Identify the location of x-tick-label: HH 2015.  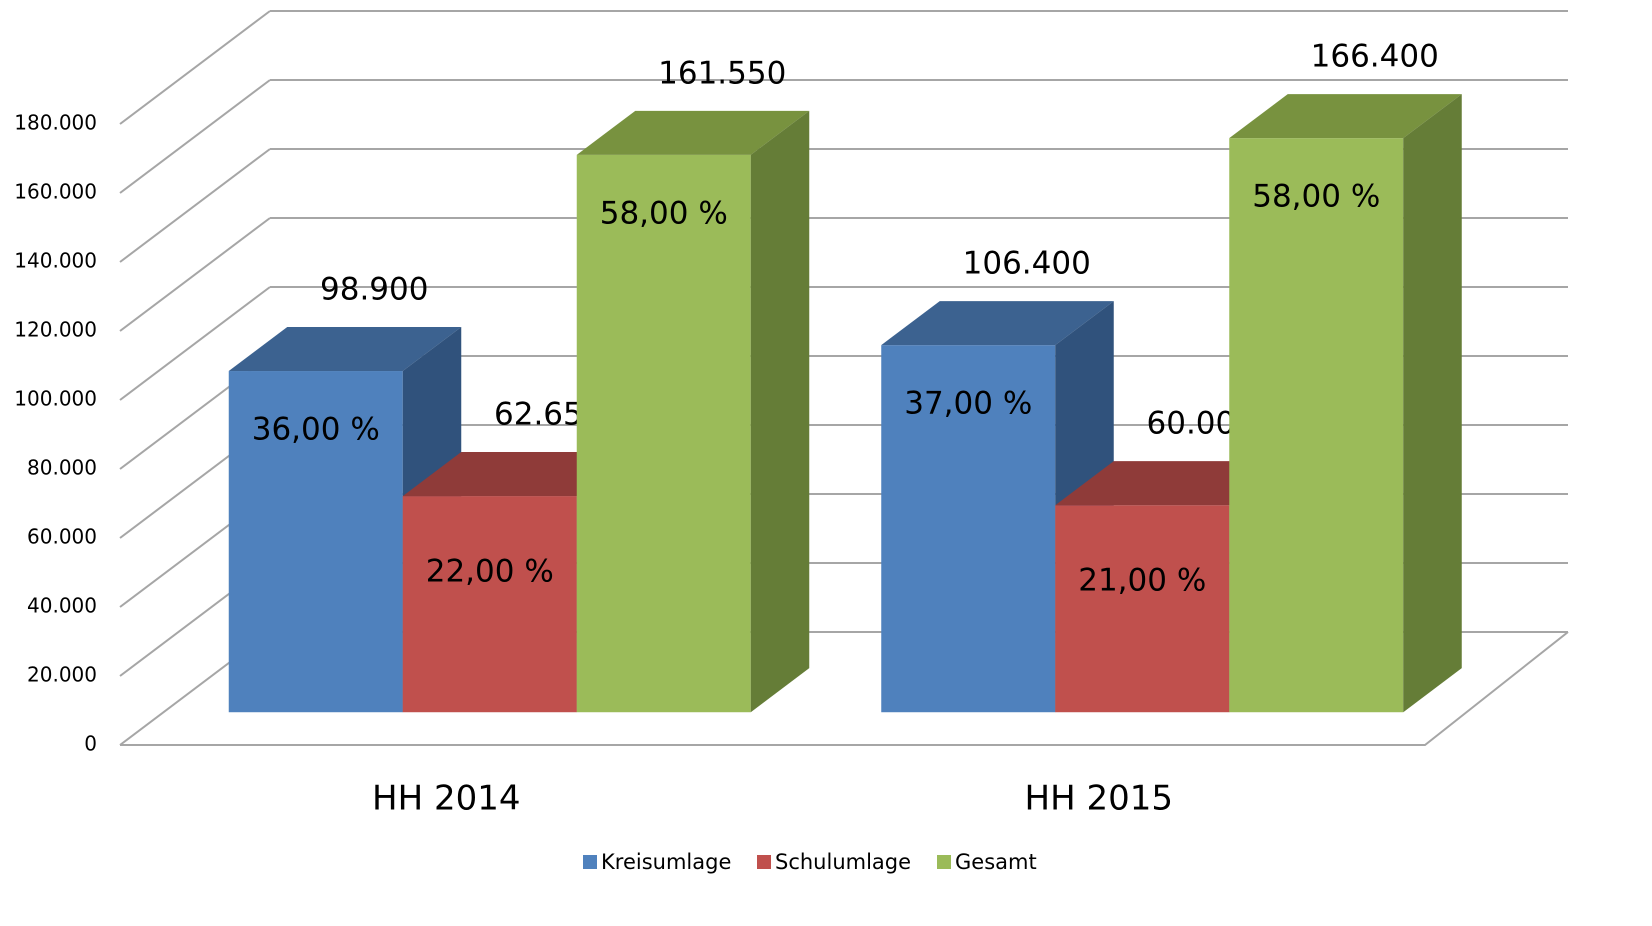
(1099, 799).